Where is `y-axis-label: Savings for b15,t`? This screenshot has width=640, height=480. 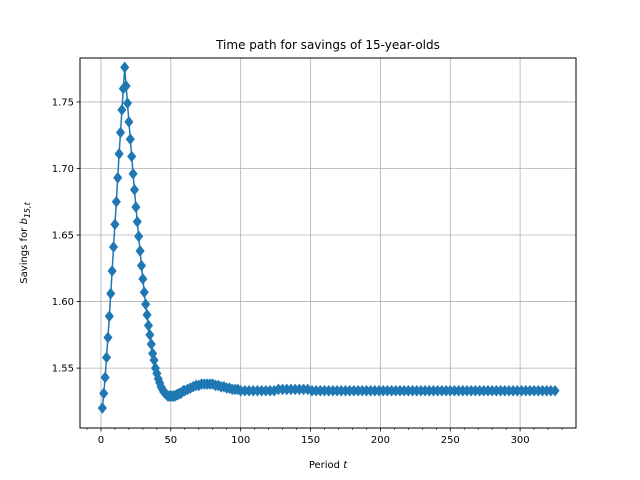
y-axis-label: Savings for b15,t is located at coordinates (25, 242).